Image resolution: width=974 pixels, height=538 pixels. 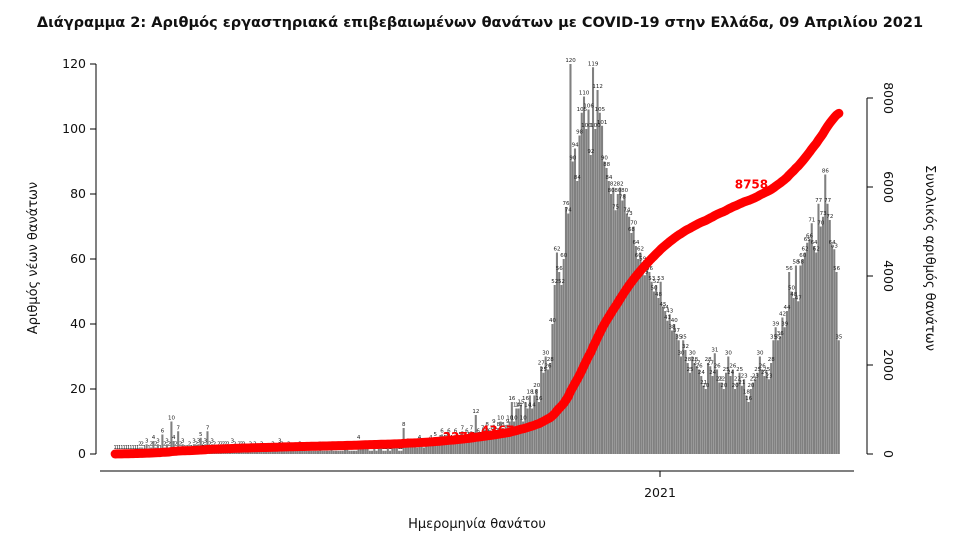 I want to click on bar-value-label: 71, so click(x=811, y=220).